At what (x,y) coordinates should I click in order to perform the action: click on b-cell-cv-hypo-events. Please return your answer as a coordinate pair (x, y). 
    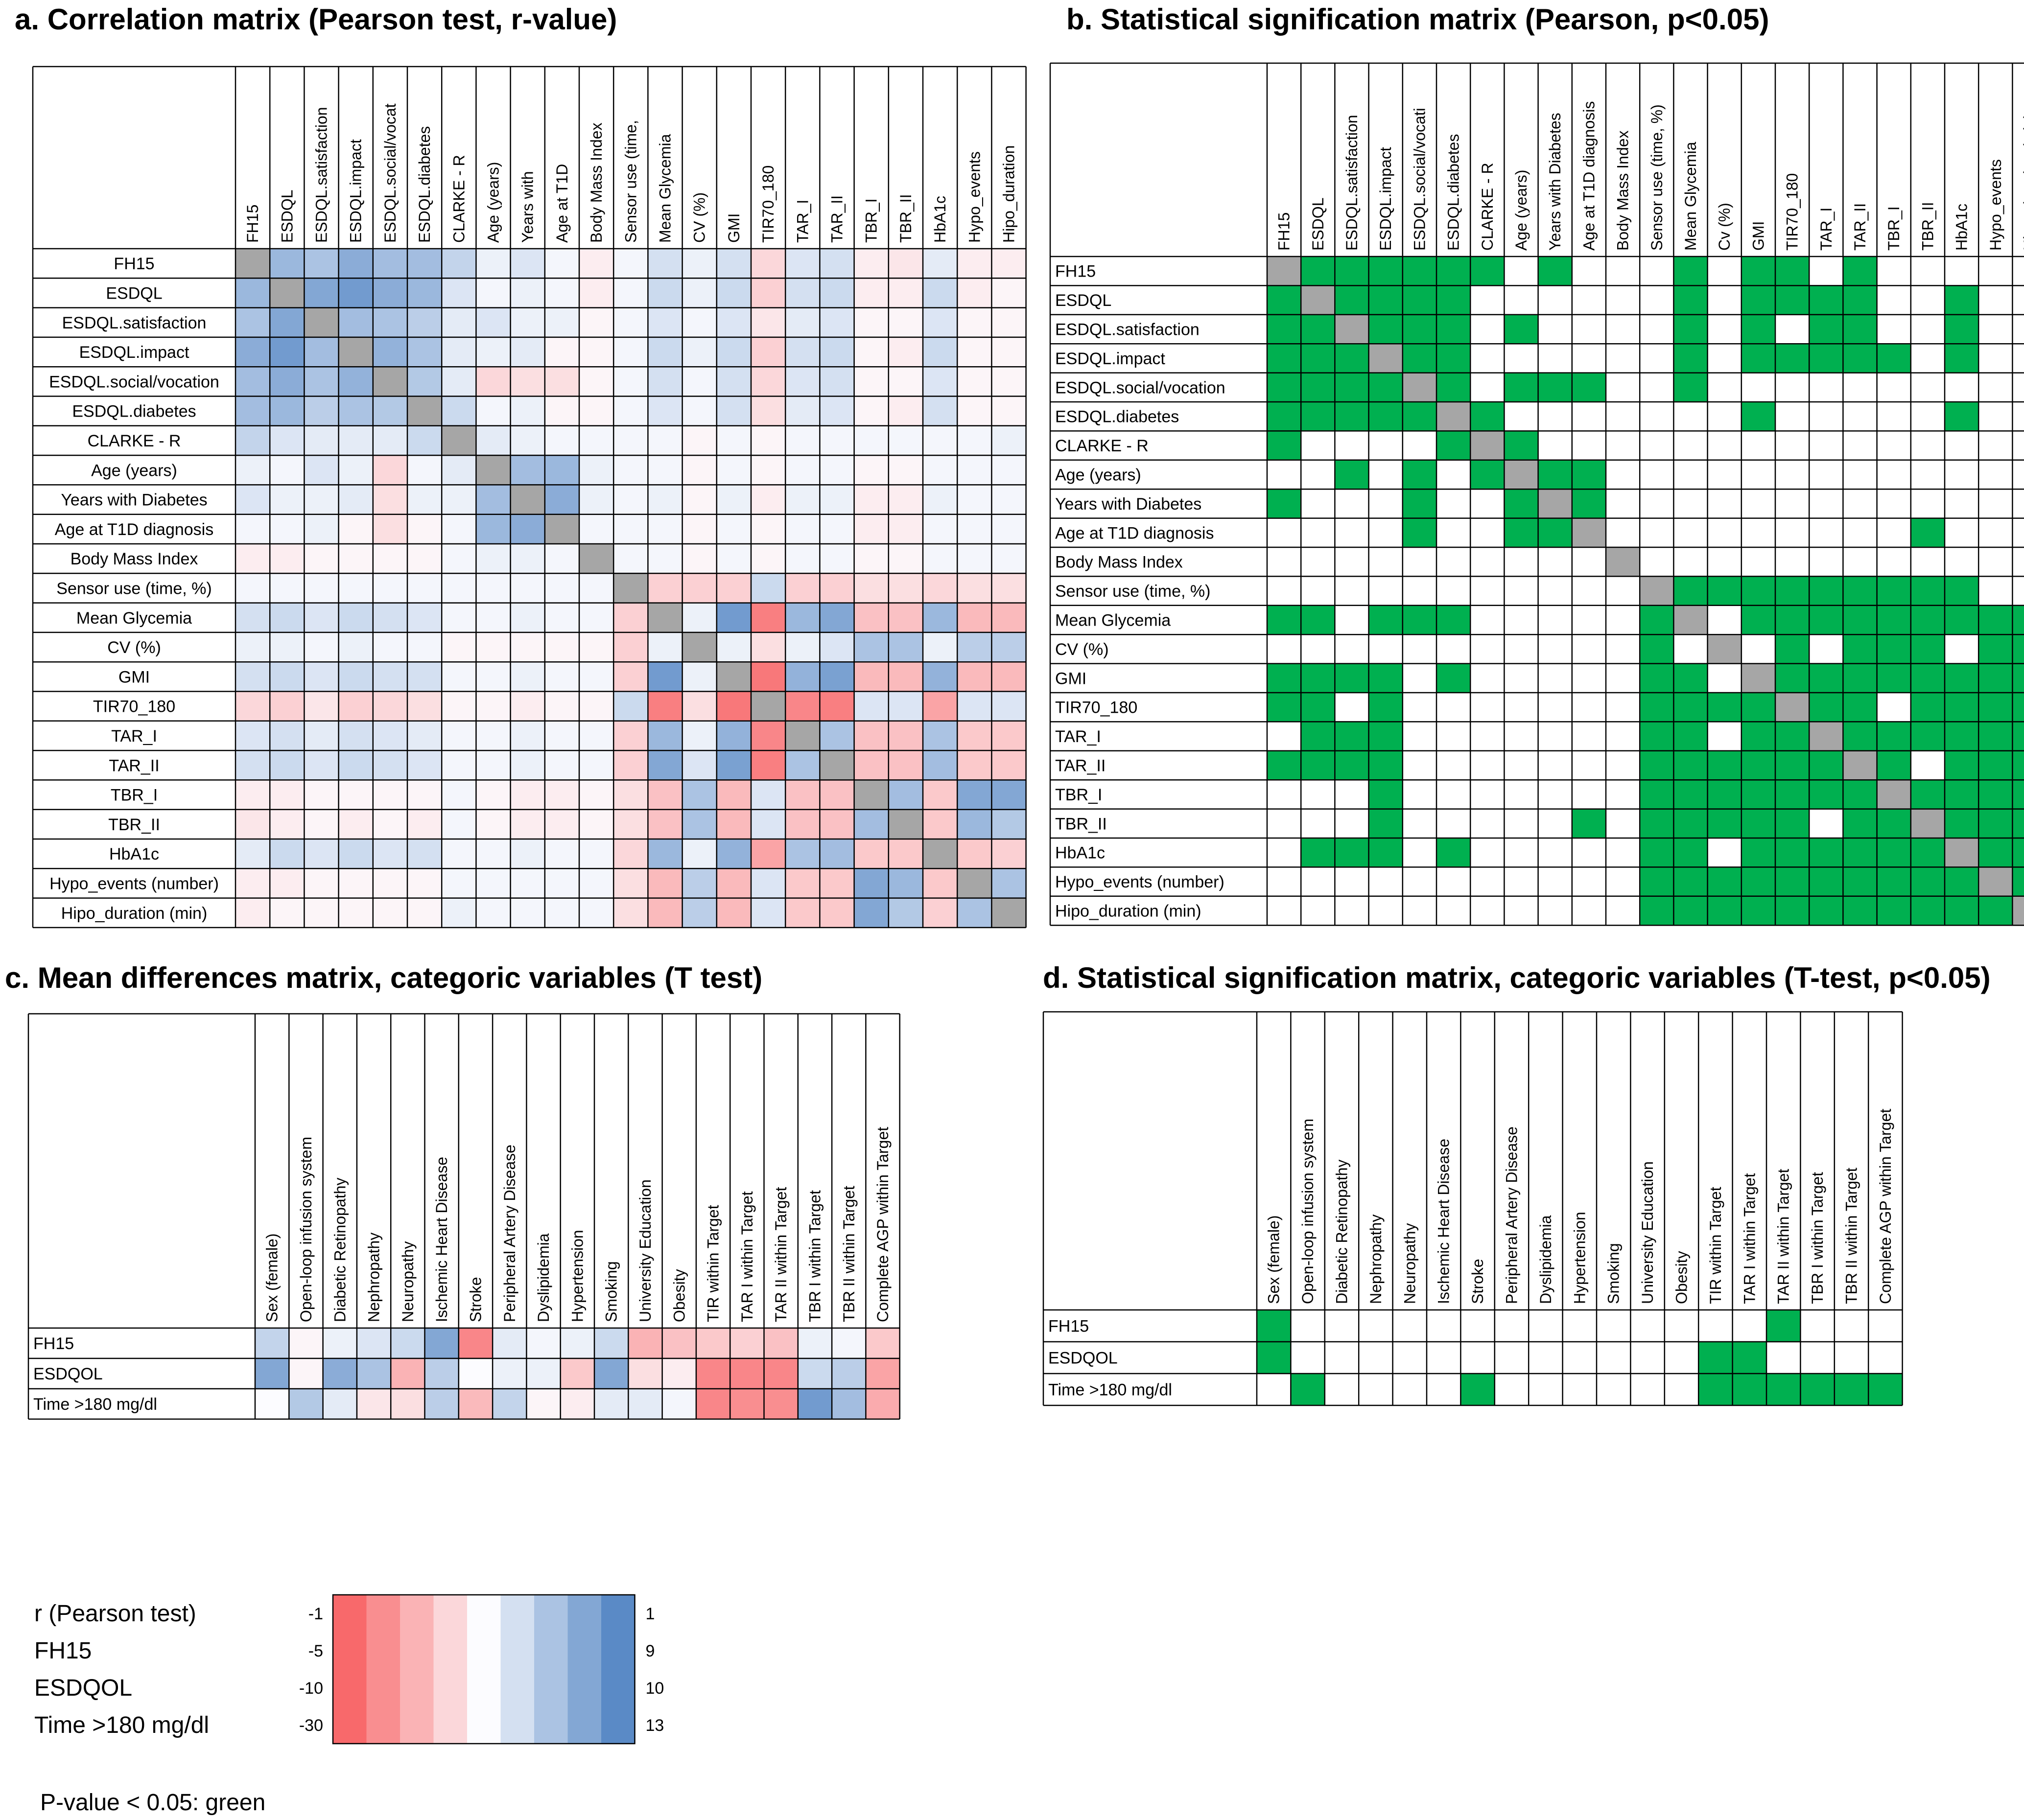
    Looking at the image, I should click on (1995, 649).